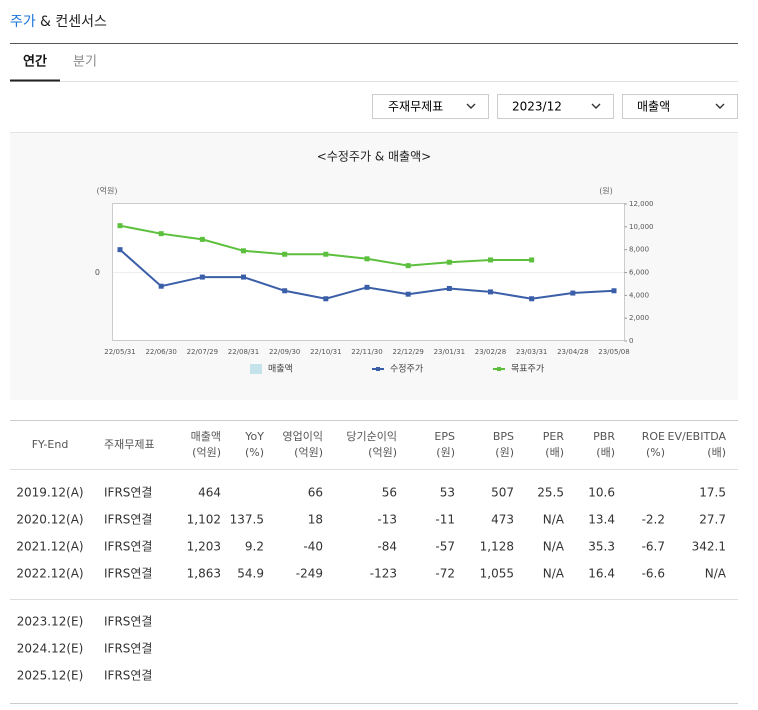 Image resolution: width=758 pixels, height=710 pixels. Describe the element at coordinates (254, 436) in the screenshot. I see `column-header: YoY` at that location.